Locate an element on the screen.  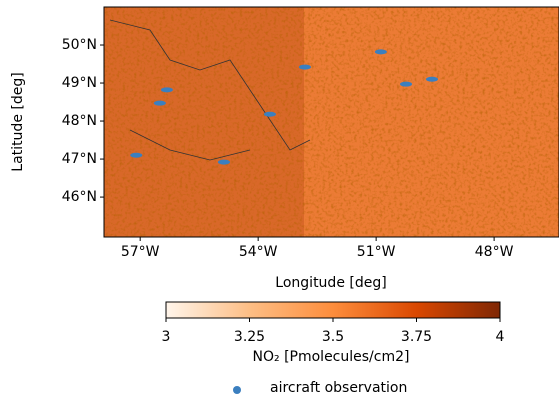
legend-marker is located at coordinates (237, 390).